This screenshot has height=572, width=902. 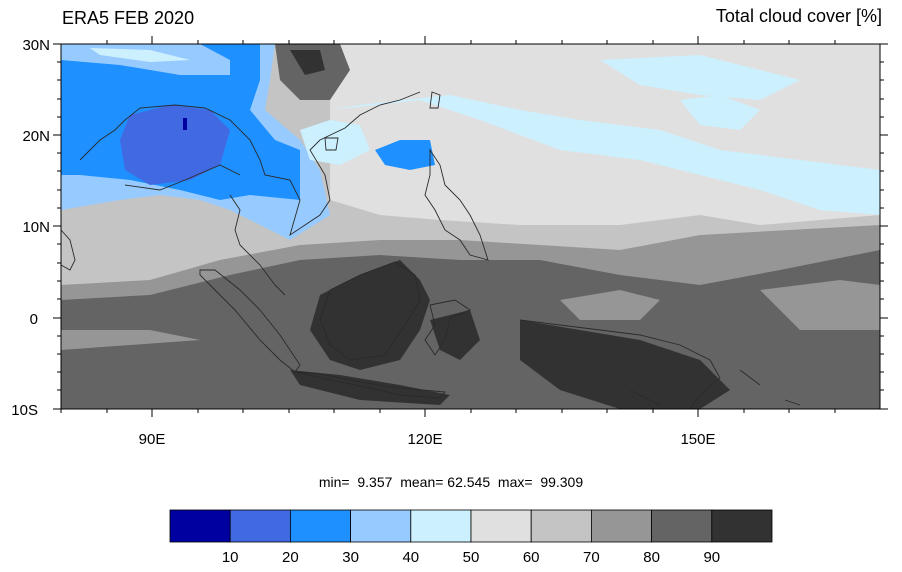 I want to click on stats-line: min= 9.357 mean= 62.545 max= 99.309, so click(x=451, y=482).